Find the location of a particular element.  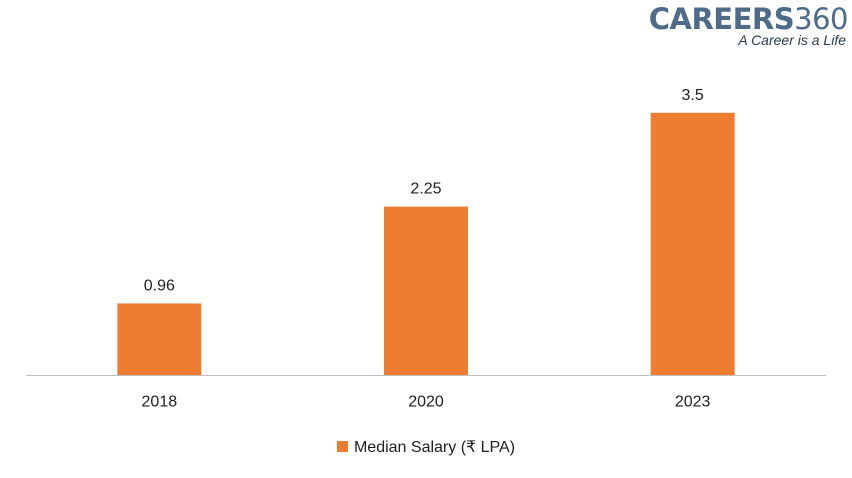

x-tick-label-2018: 2018 is located at coordinates (160, 402).